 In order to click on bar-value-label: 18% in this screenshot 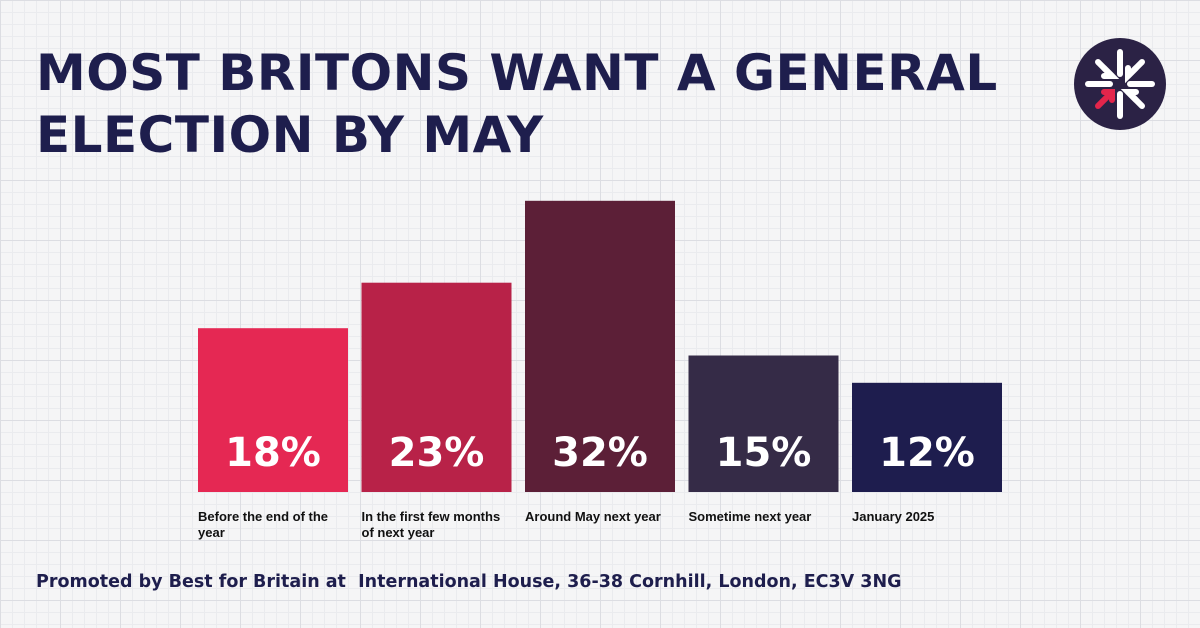, I will do `click(273, 453)`.